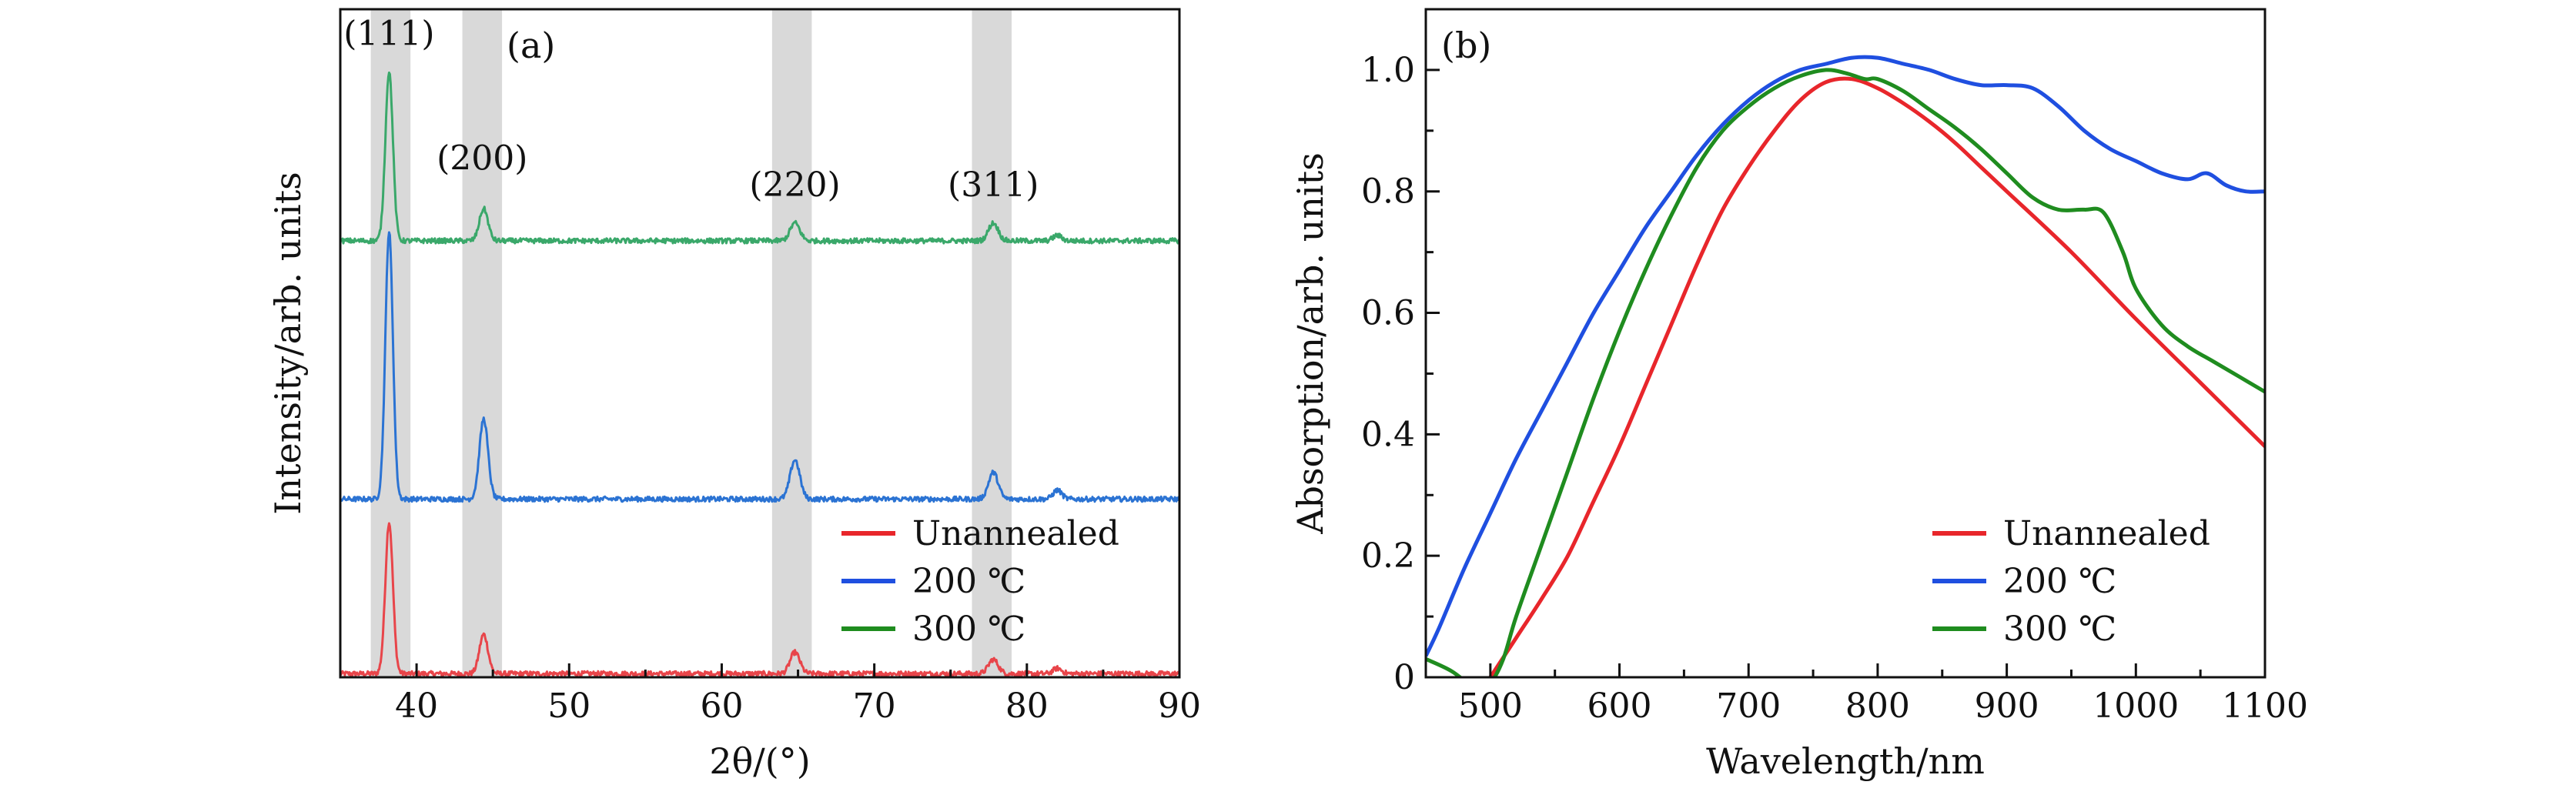 The height and width of the screenshot is (795, 2576). Describe the element at coordinates (1310, 343) in the screenshot. I see `y-axis-title: Absorption/arb. units` at that location.